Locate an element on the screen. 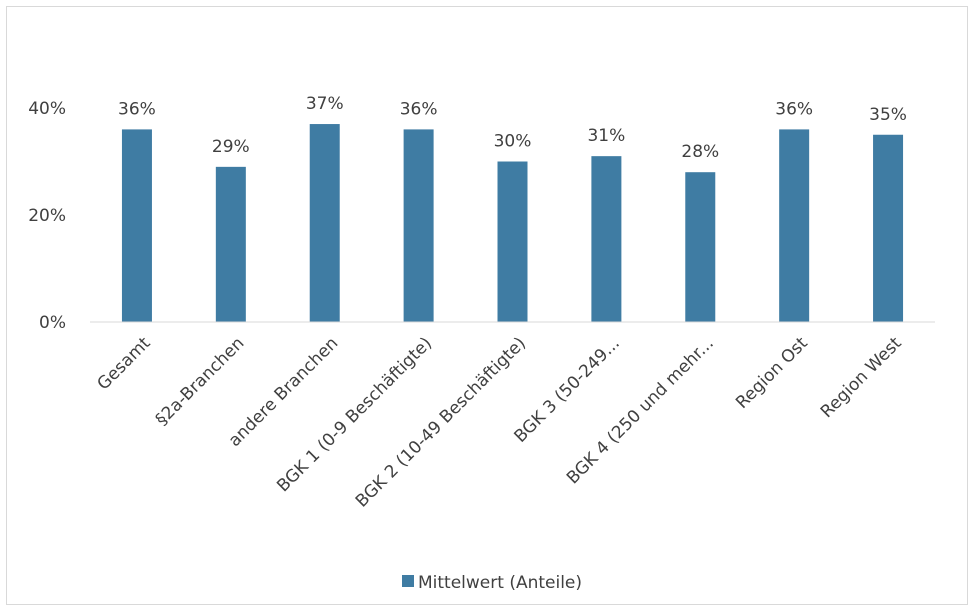  data-label: 30% is located at coordinates (513, 142).